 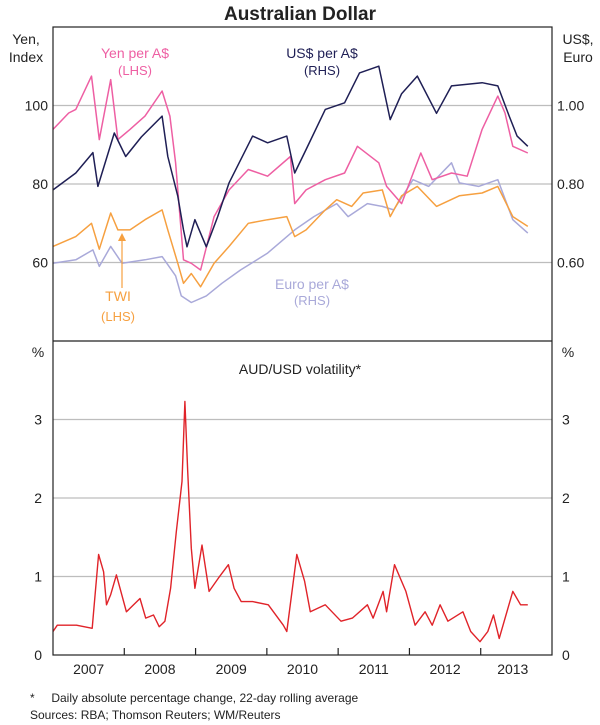 What do you see at coordinates (38, 352) in the screenshot?
I see `bottom-left-axis-label: %` at bounding box center [38, 352].